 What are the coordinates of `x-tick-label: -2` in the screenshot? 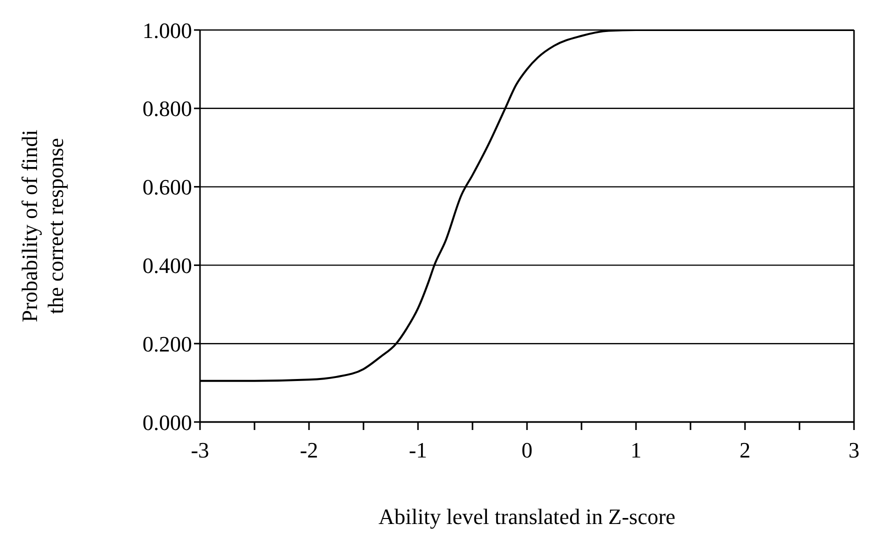 It's located at (309, 450).